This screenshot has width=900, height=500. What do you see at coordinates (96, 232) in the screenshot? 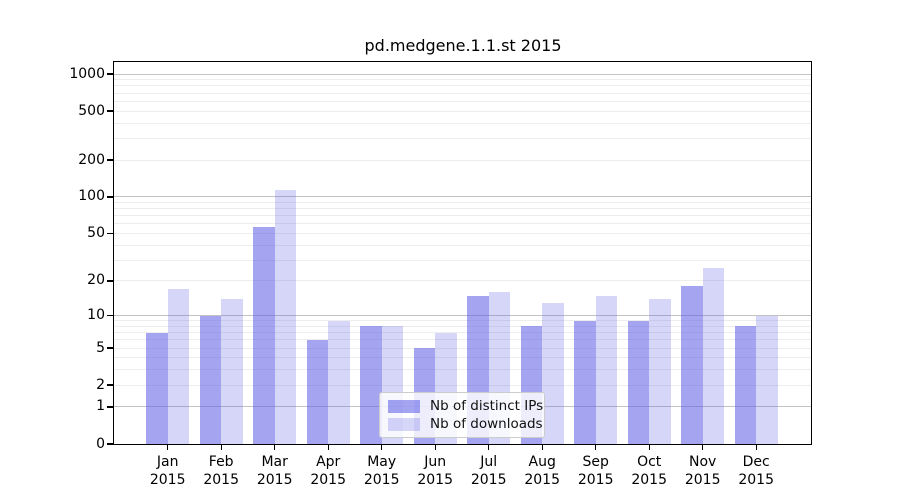
I see `y-tick-label: 50` at bounding box center [96, 232].